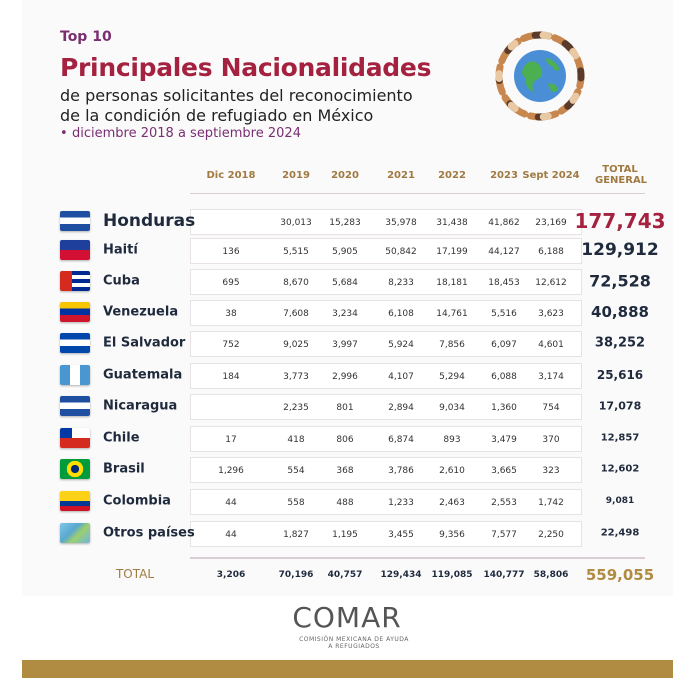 This screenshot has height=678, width=695. What do you see at coordinates (231, 314) in the screenshot?
I see `cell: 38` at bounding box center [231, 314].